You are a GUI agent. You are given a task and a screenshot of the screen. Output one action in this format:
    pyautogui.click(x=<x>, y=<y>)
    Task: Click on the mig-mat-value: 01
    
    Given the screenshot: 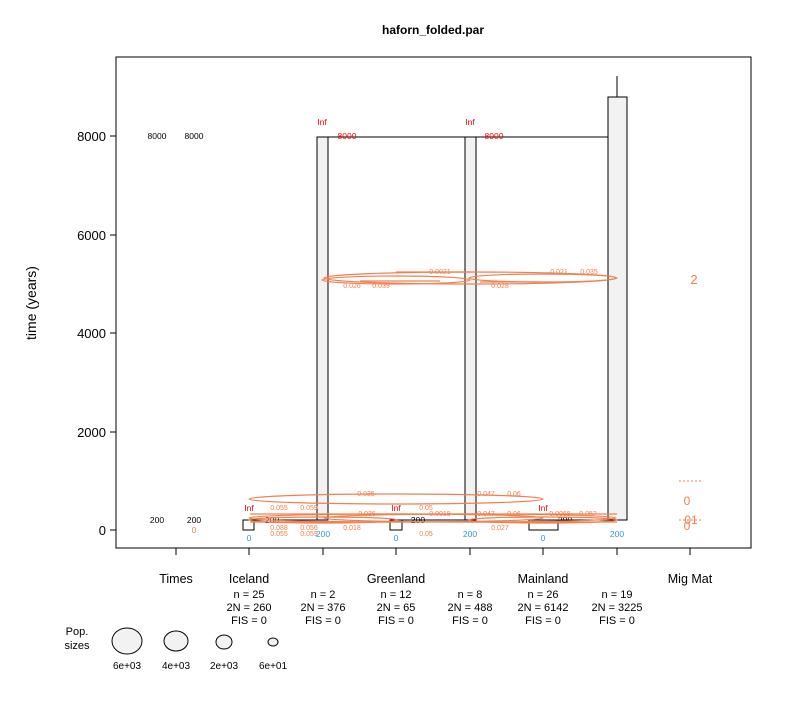 What is the action you would take?
    pyautogui.click(x=691, y=520)
    